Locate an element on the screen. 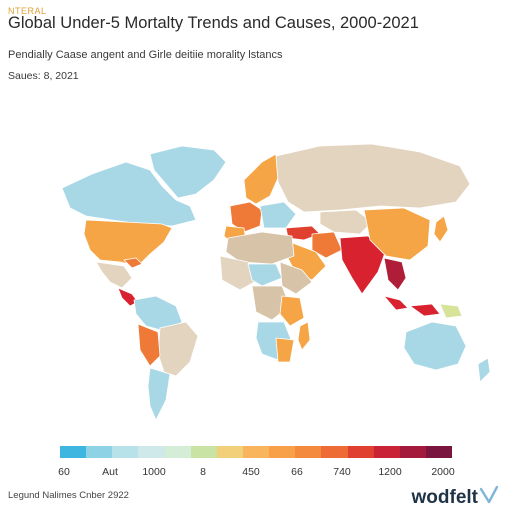  legend-color-scale is located at coordinates (256, 452).